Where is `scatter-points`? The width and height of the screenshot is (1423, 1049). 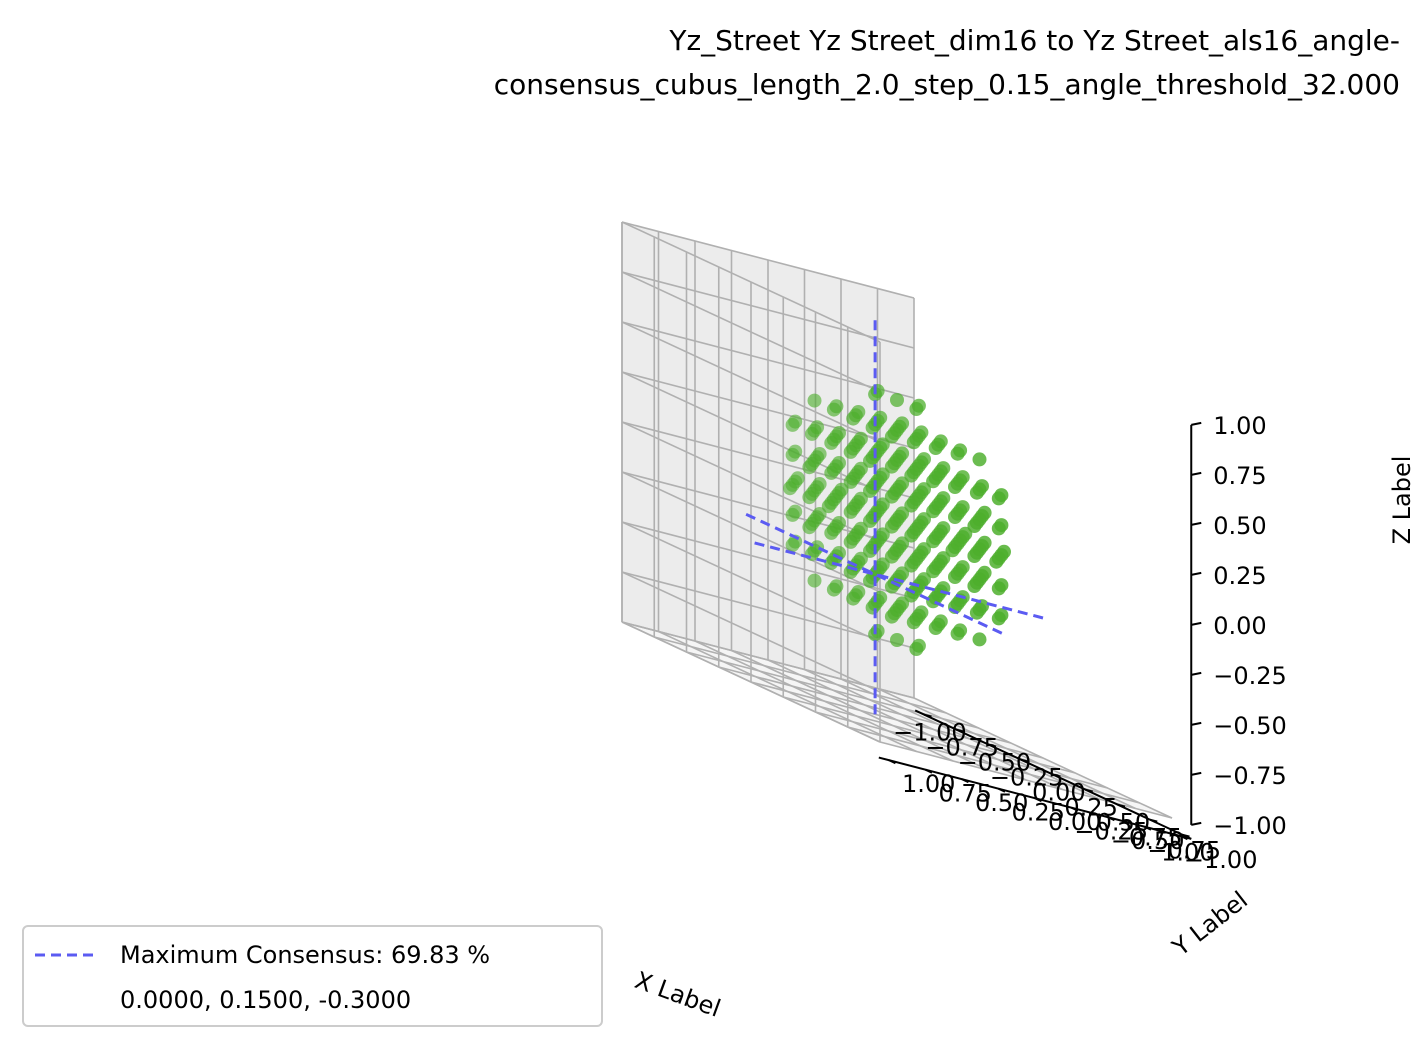
scatter-points is located at coordinates (897, 520).